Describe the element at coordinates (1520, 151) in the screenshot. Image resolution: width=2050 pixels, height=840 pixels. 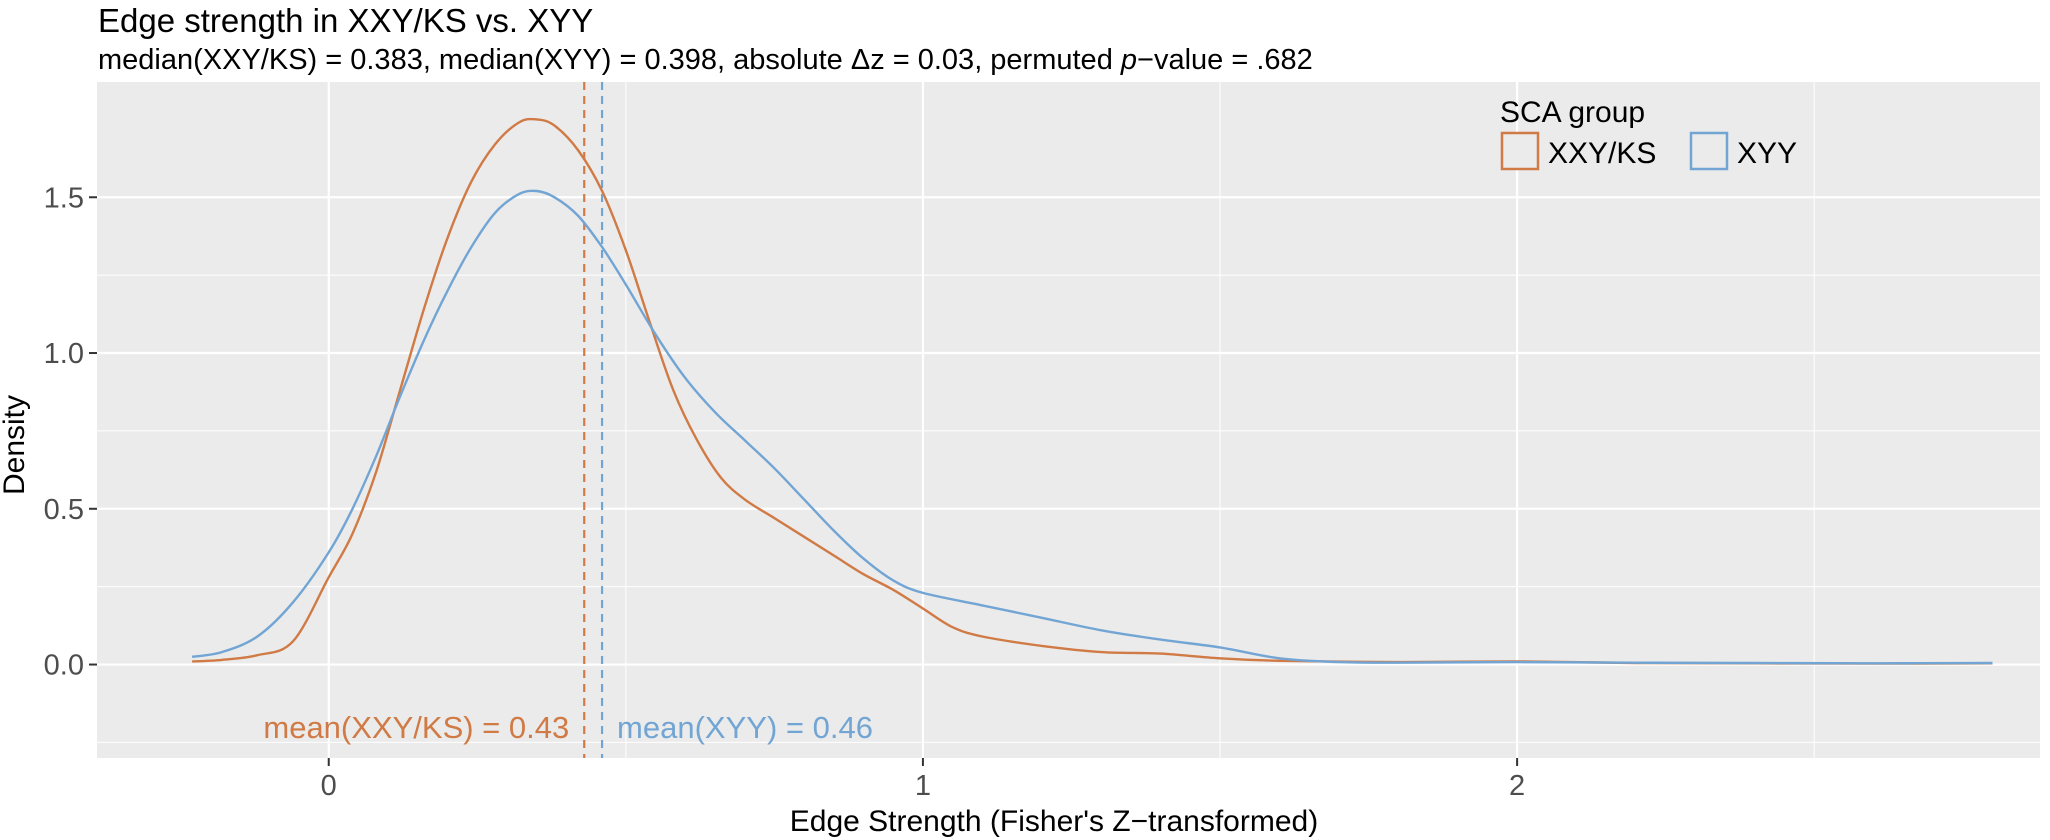
I see `legend-key-xxy-ks` at that location.